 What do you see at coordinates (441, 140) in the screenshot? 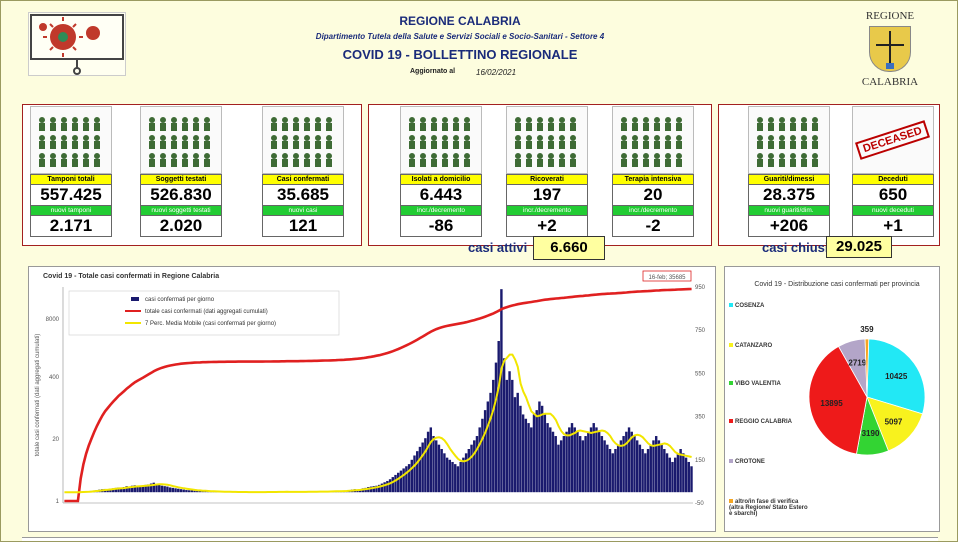
I see `house-icon` at bounding box center [441, 140].